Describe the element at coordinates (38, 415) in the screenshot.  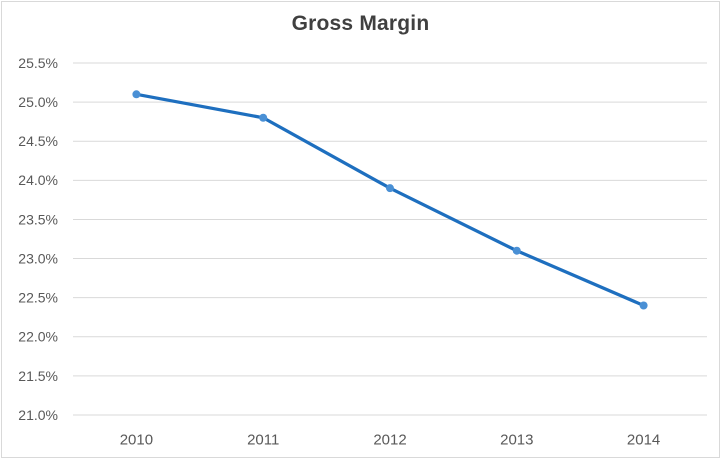
I see `y-axis-tick-label: 21.0%` at that location.